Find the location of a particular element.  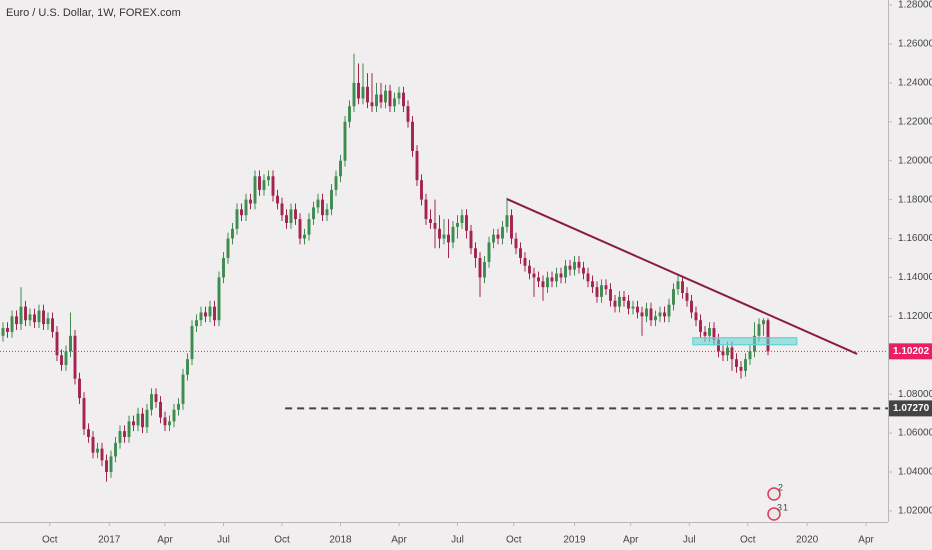

y-tick-label: 1.18000 is located at coordinates (915, 199).